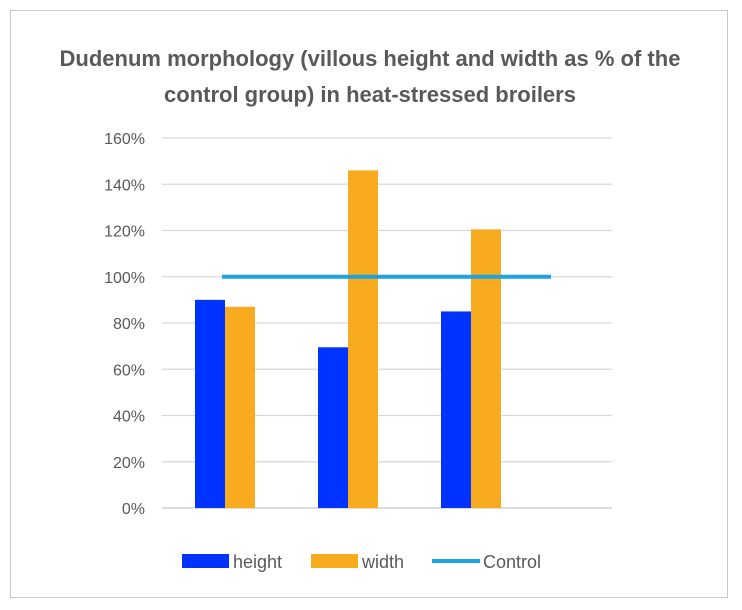  Describe the element at coordinates (129, 463) in the screenshot. I see `y-tick-label: 20%` at that location.